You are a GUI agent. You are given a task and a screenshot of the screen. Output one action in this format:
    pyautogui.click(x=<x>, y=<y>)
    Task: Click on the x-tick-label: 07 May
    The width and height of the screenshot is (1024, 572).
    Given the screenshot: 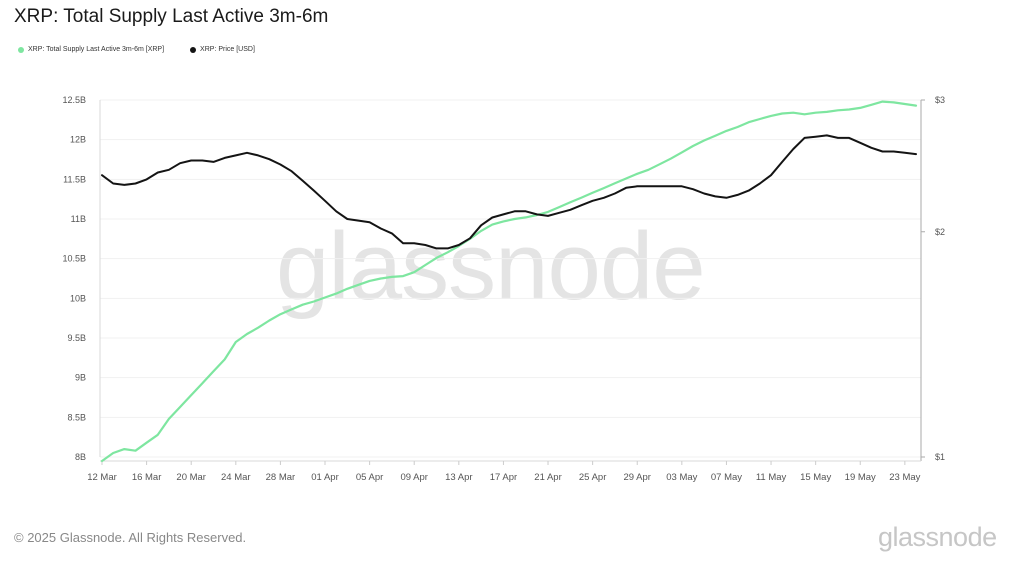 What is the action you would take?
    pyautogui.click(x=726, y=477)
    